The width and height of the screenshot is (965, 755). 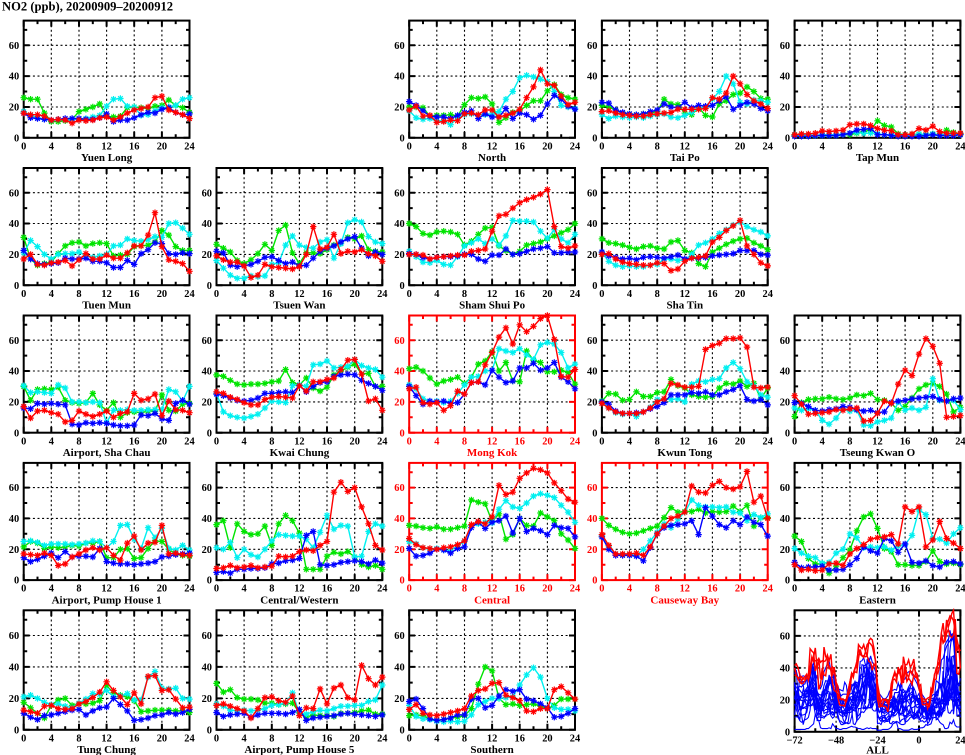 I want to click on svg-text: Eastern, so click(x=877, y=601).